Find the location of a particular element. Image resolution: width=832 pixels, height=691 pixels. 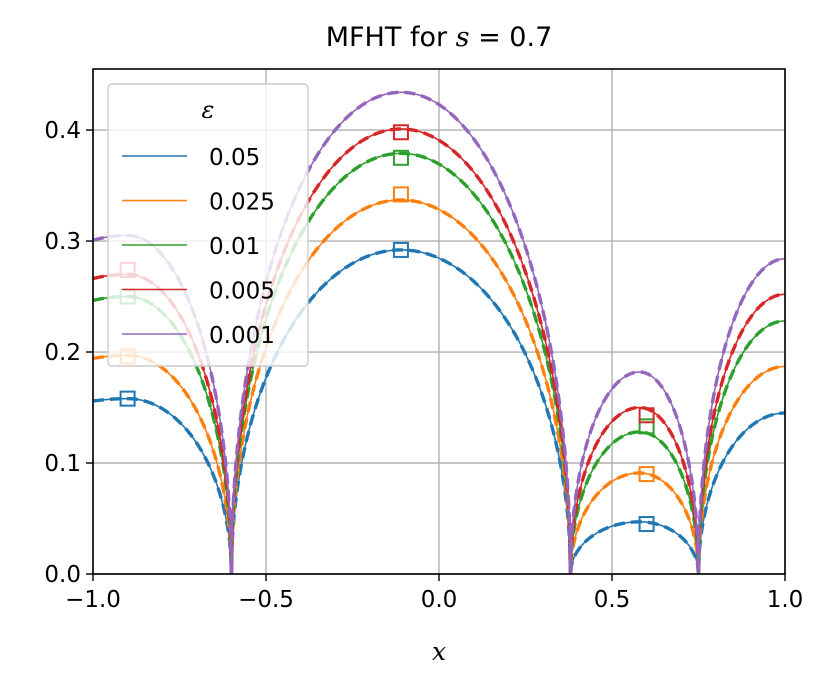

legend-box is located at coordinates (208, 225).